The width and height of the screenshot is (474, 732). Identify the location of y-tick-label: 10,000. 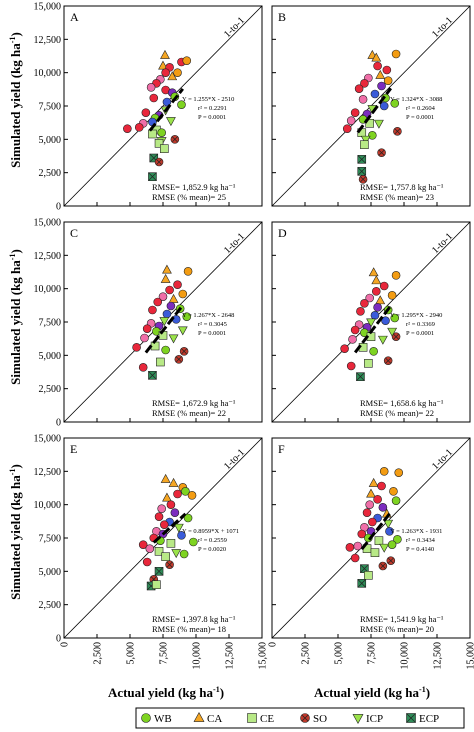
(48, 73).